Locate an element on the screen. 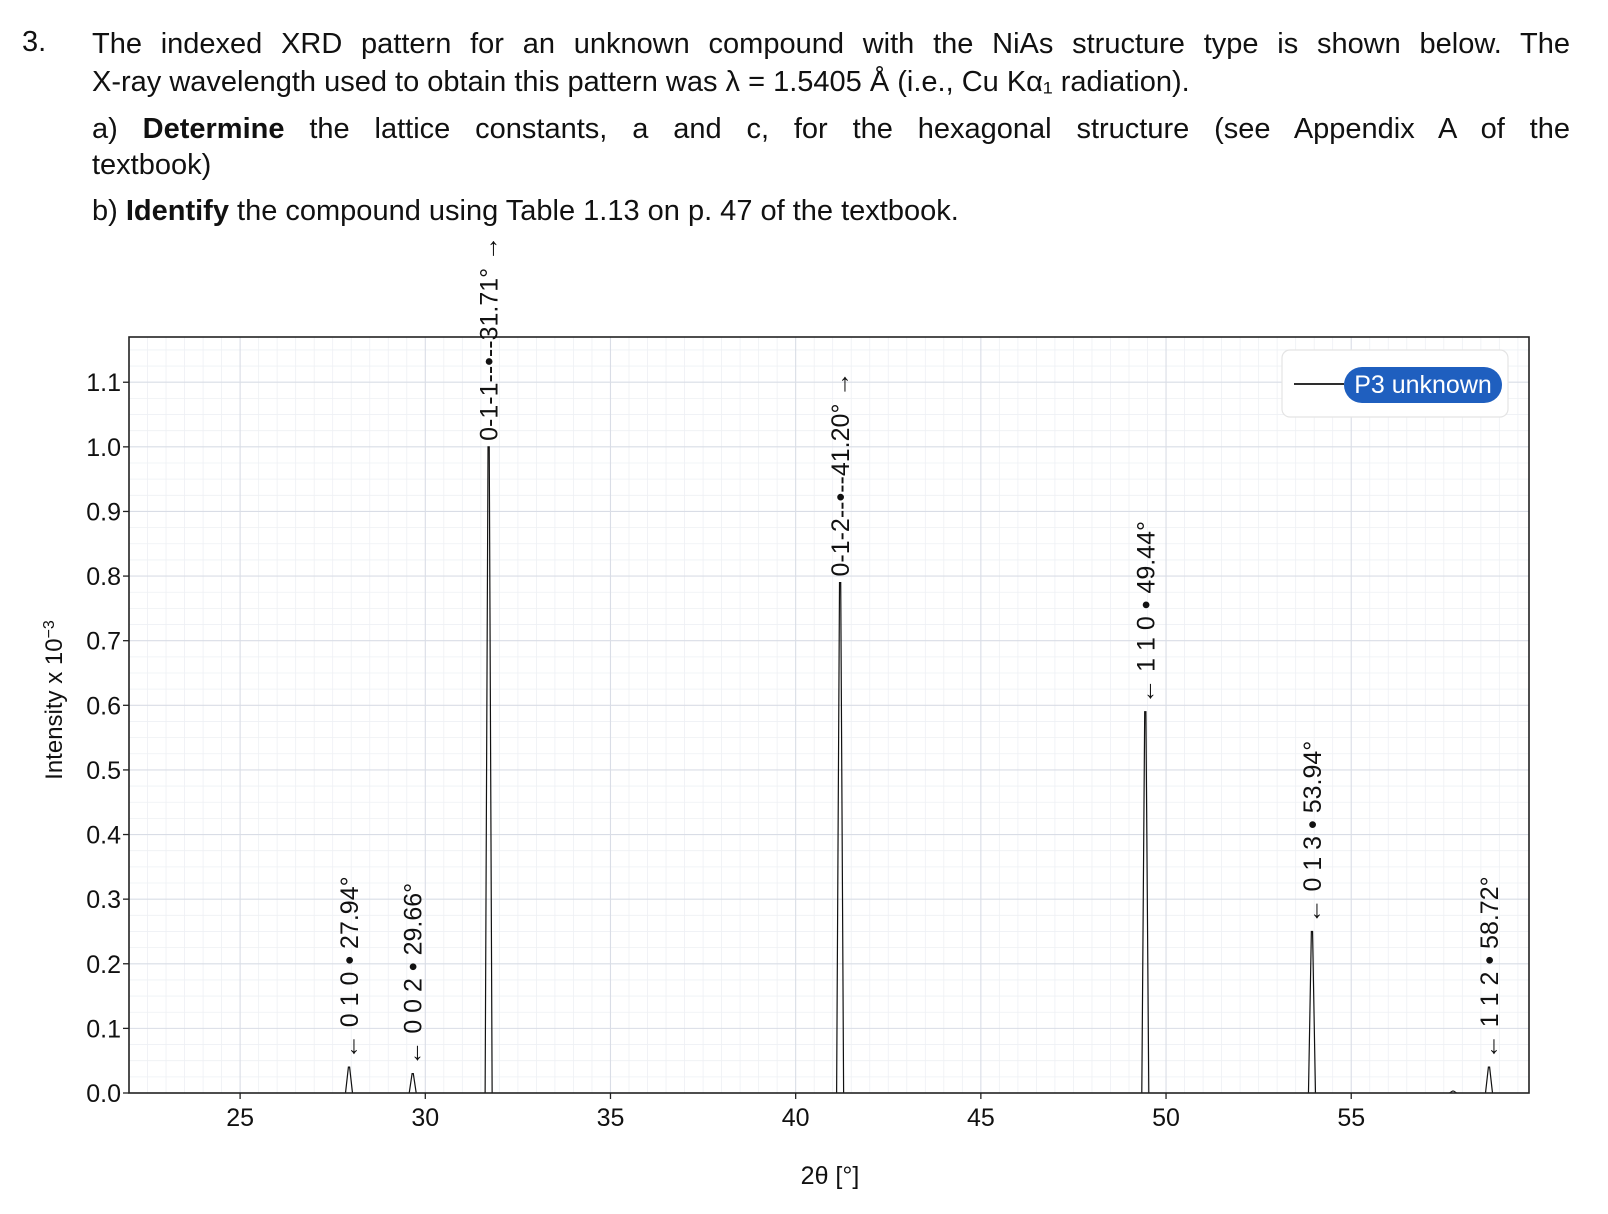  x-tick-label: 35 is located at coordinates (611, 1118).